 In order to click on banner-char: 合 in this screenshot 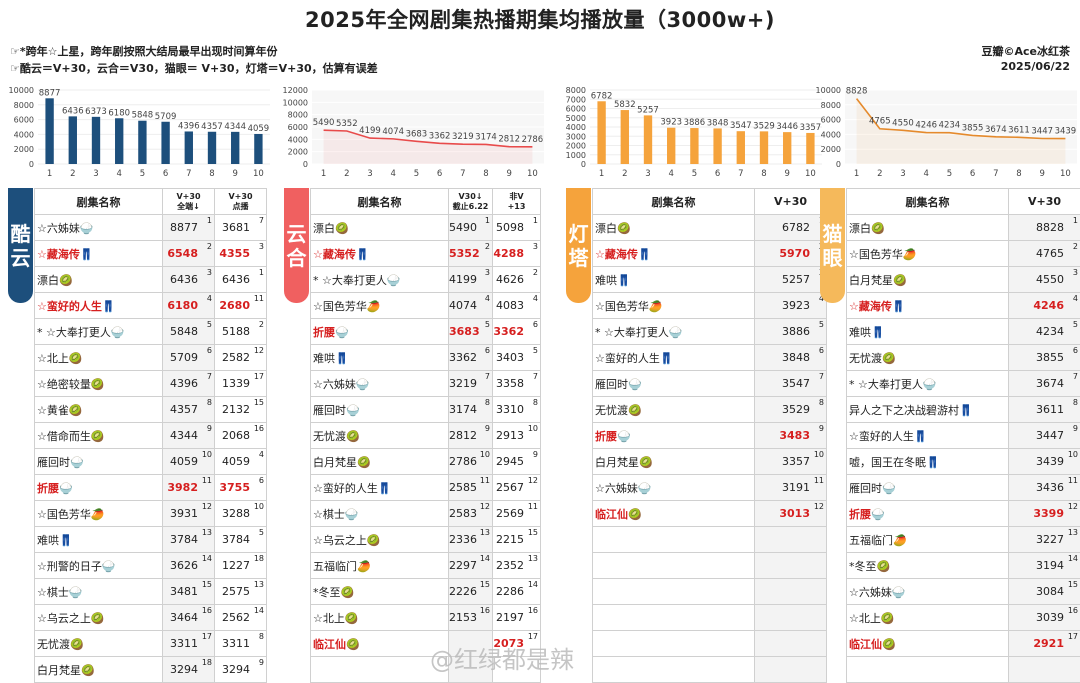, I will do `click(296, 257)`.